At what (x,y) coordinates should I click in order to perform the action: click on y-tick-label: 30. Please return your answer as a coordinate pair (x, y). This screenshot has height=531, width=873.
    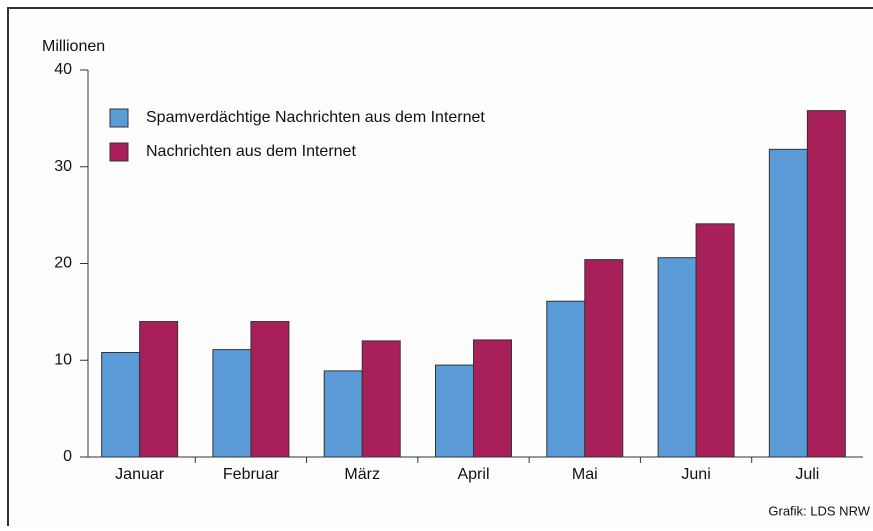
    Looking at the image, I should click on (63, 166).